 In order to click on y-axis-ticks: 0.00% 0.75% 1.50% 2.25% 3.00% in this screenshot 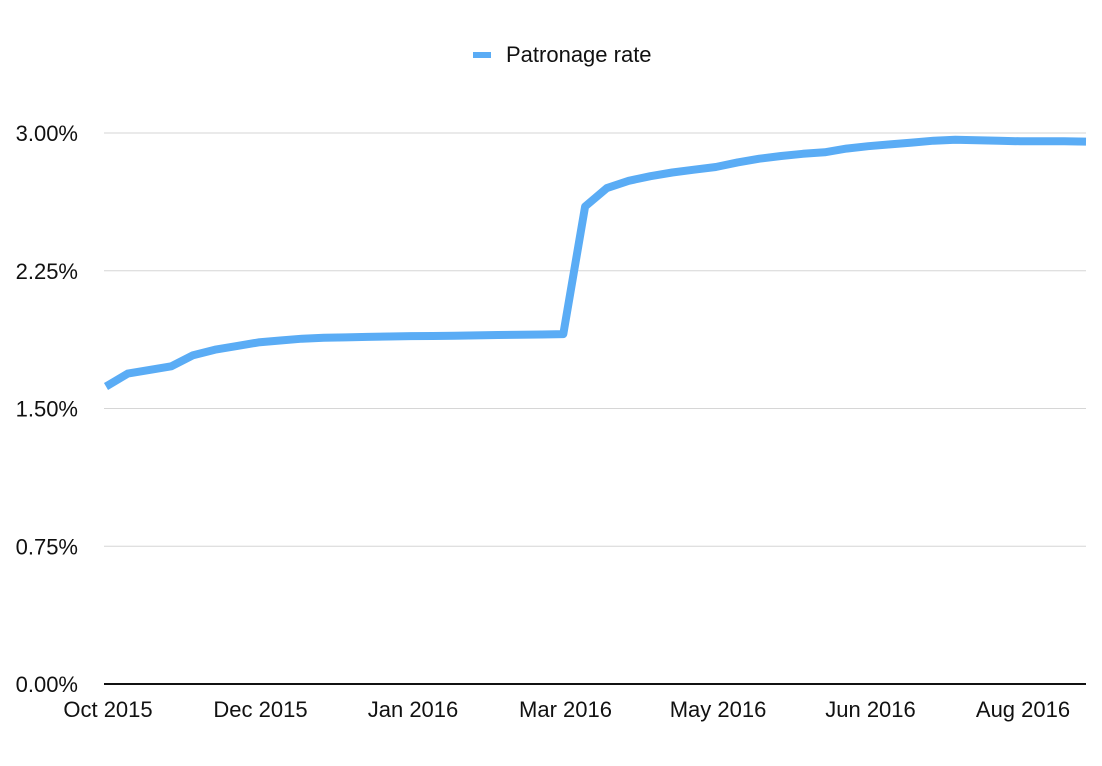, I will do `click(47, 409)`.